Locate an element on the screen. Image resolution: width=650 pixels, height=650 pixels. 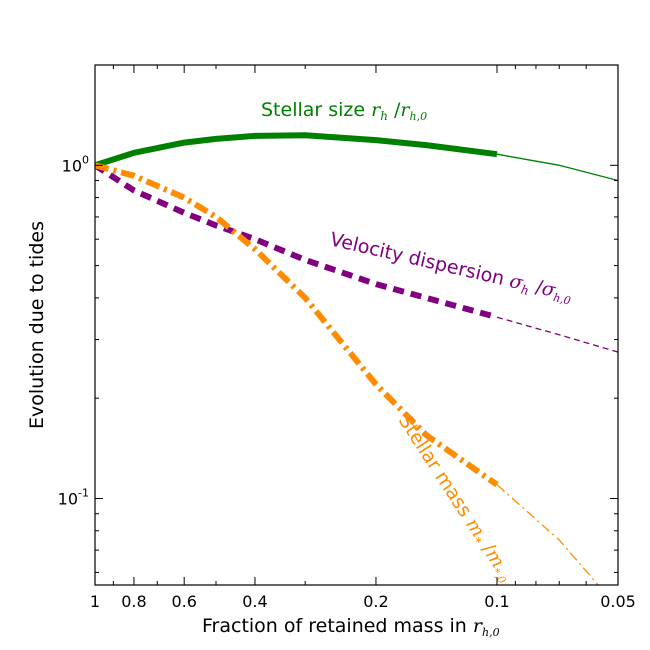
x-tick-label: 0.1 is located at coordinates (496, 601).